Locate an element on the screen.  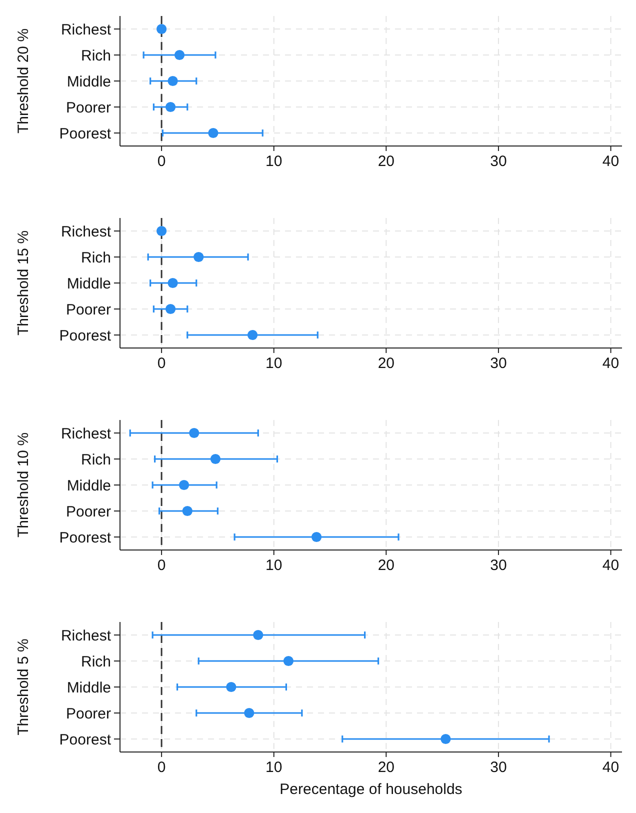
y-axis-title: Threshold 20 % is located at coordinates (23, 81).